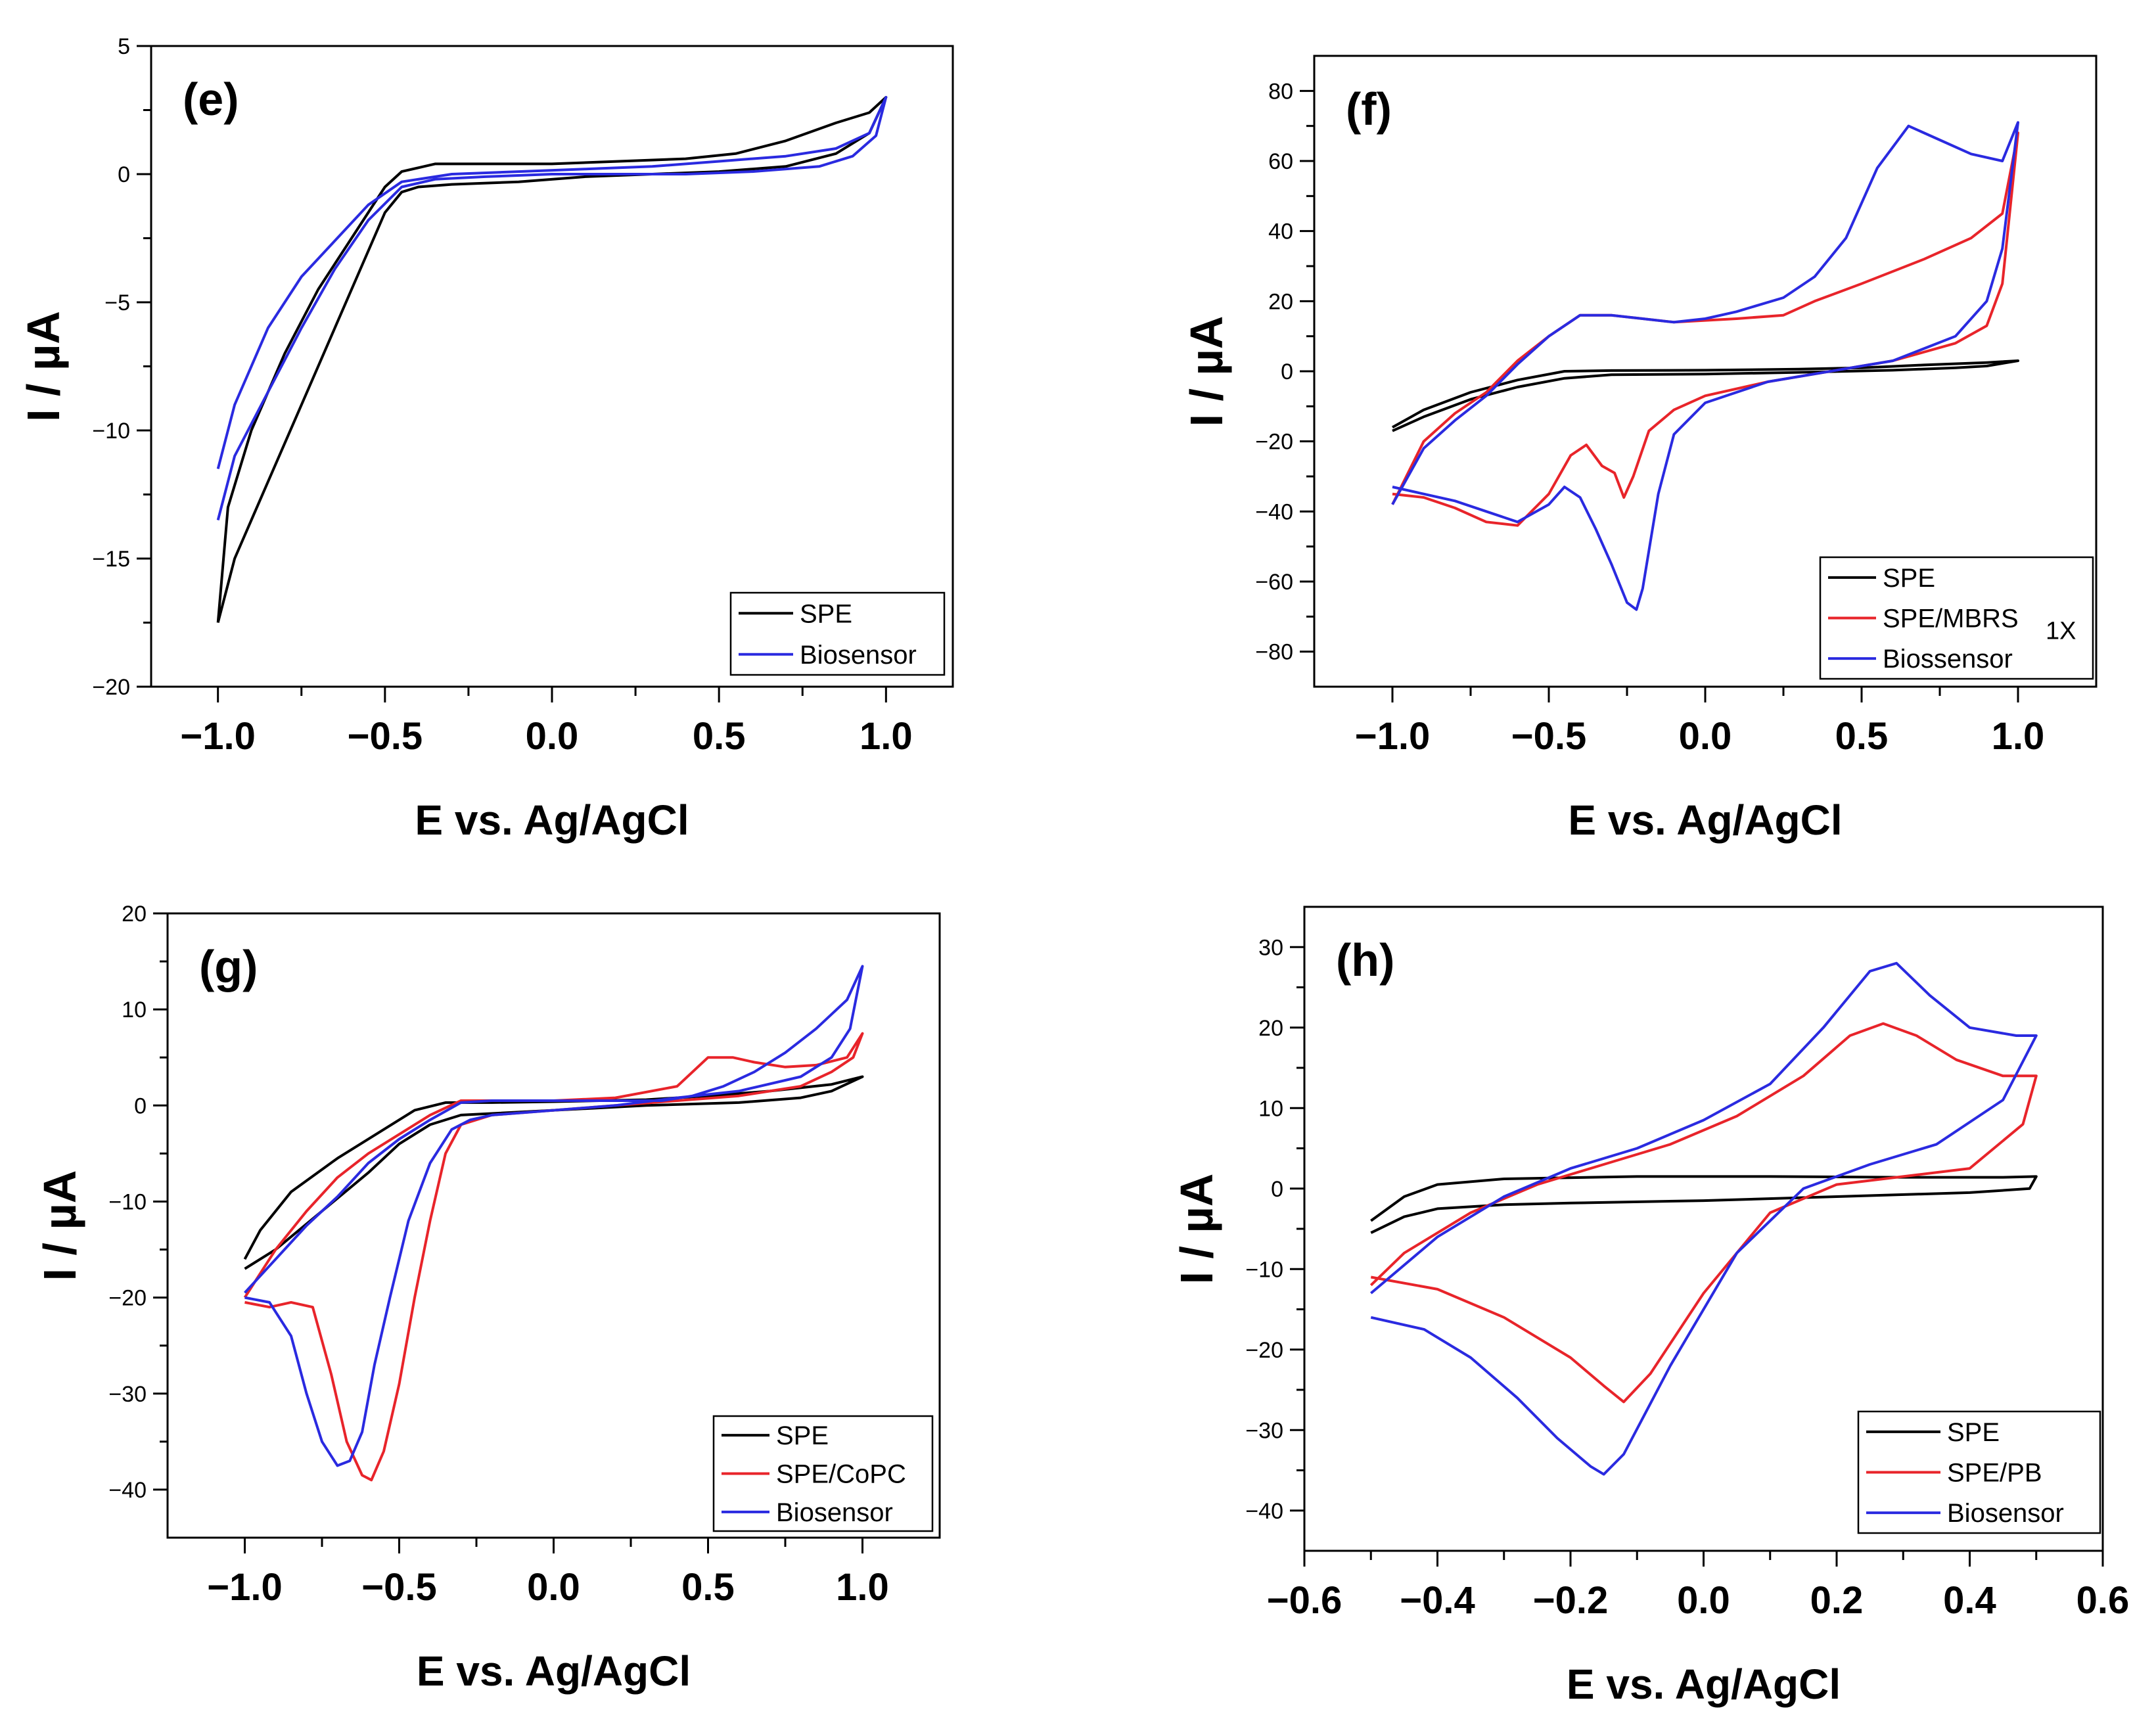  What do you see at coordinates (1270, 948) in the screenshot?
I see `y-tick-label: 30` at bounding box center [1270, 948].